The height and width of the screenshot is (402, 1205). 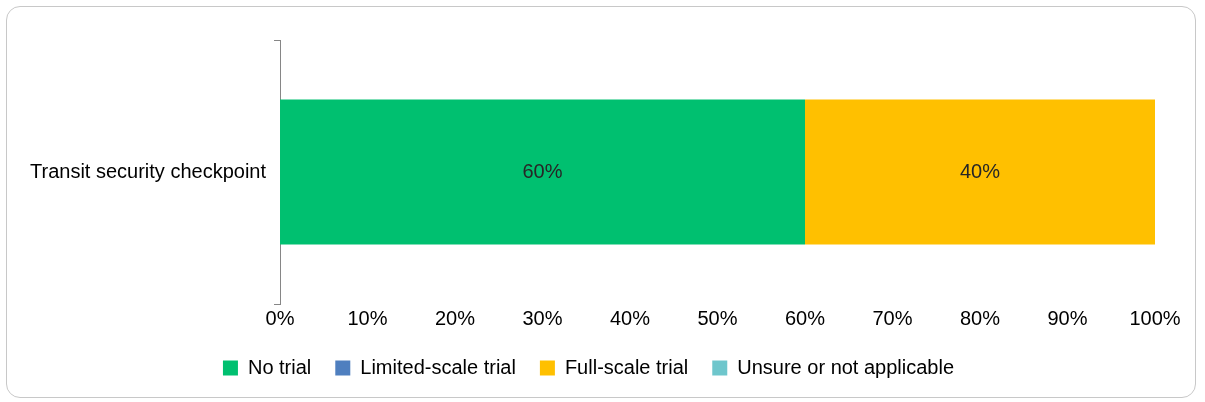 I want to click on data-label: 60%, so click(x=542, y=170).